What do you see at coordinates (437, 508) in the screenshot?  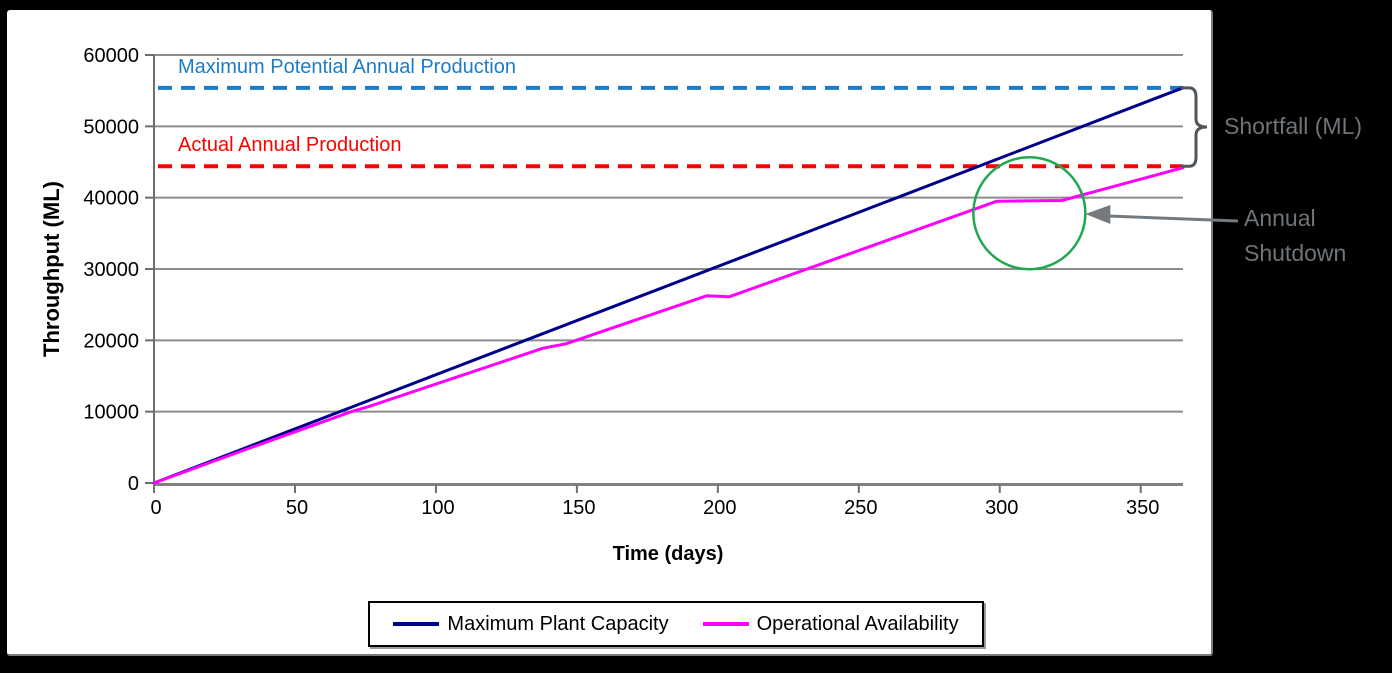 I see `x-tick-label-100: 100` at bounding box center [437, 508].